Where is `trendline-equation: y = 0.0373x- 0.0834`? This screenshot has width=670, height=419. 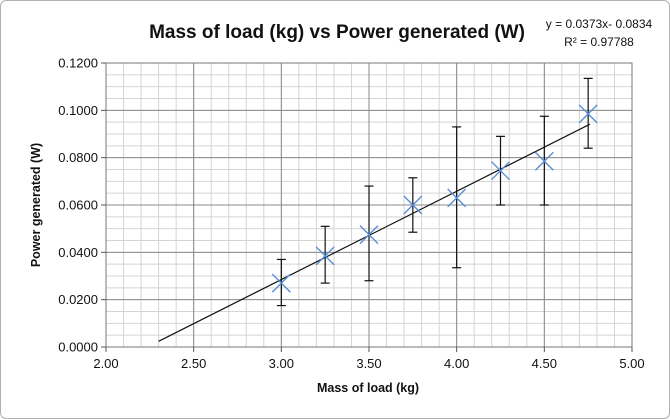 trendline-equation: y = 0.0373x- 0.0834 is located at coordinates (599, 24).